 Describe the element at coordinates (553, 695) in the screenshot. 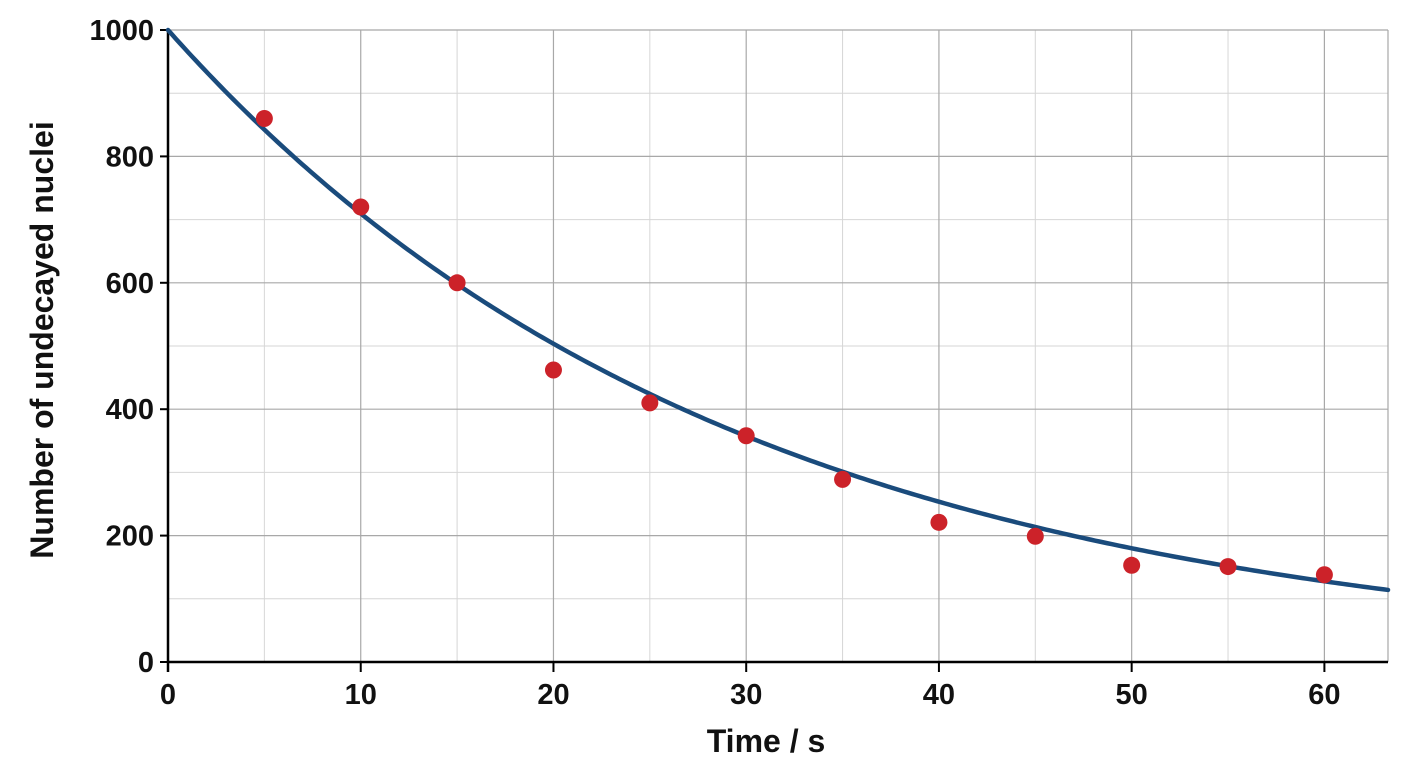

I see `x-tick-label: 20` at that location.